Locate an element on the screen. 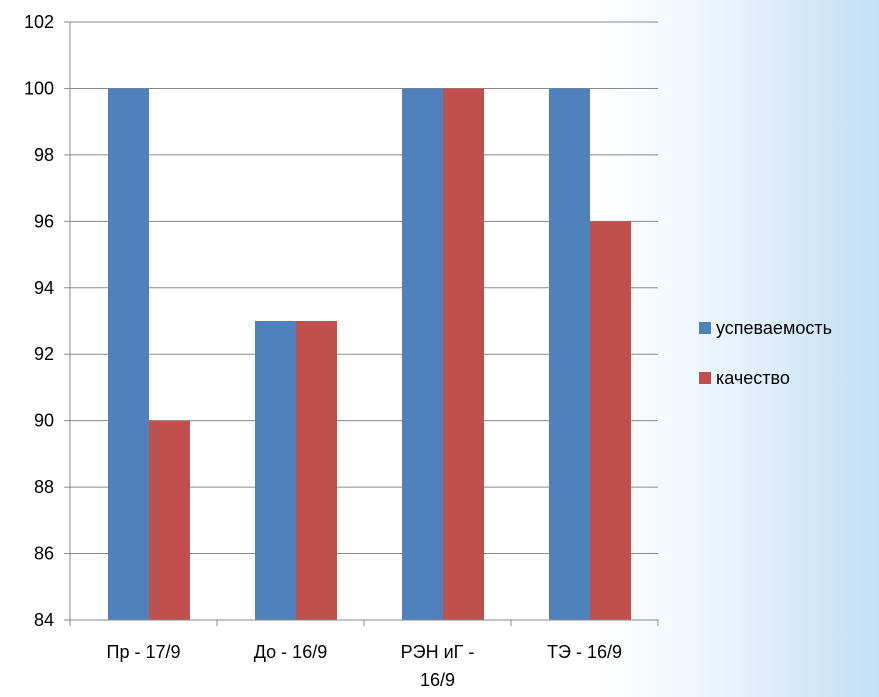 This screenshot has height=697, width=879. y-tick-label-90: 90 is located at coordinates (44, 421).